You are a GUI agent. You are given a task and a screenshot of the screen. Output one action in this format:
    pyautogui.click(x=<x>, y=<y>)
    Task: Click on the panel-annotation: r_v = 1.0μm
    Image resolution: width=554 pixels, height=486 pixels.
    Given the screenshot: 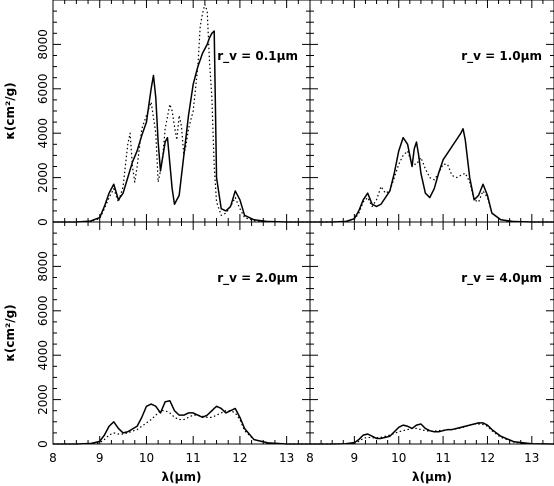 What is the action you would take?
    pyautogui.click(x=501, y=56)
    